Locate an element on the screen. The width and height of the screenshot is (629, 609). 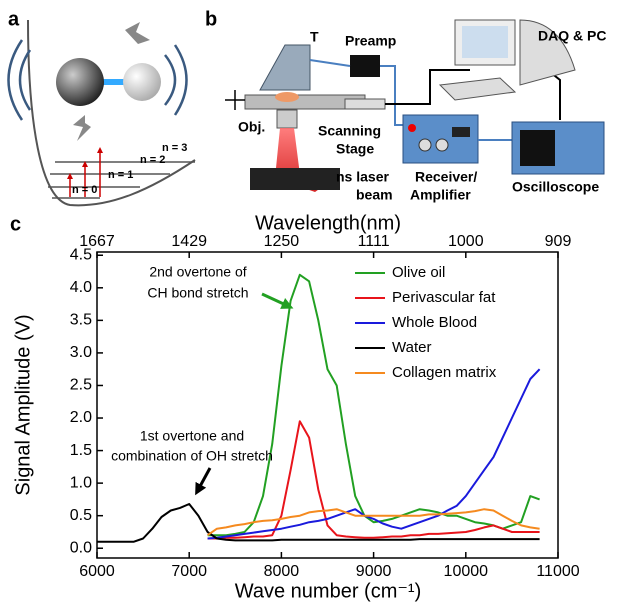
display is located at coordinates (461, 132).